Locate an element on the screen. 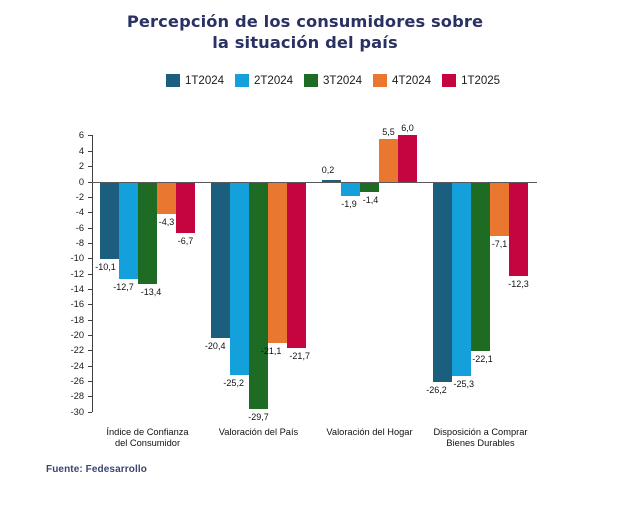 The image size is (622, 519). legend-item-2t2024: 2T2024 is located at coordinates (264, 80).